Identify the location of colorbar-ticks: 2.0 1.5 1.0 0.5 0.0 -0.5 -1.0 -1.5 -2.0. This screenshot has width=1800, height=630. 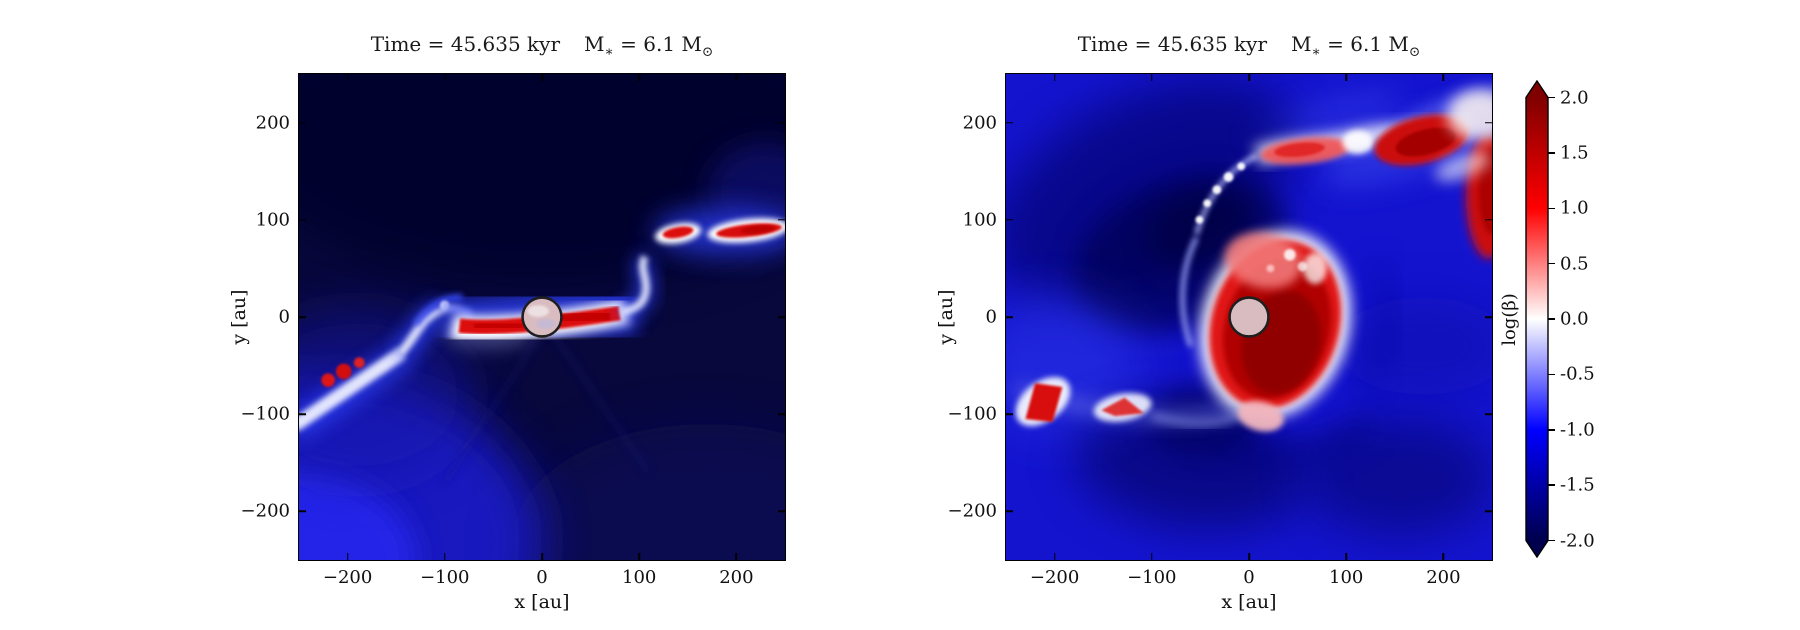
(1576, 330).